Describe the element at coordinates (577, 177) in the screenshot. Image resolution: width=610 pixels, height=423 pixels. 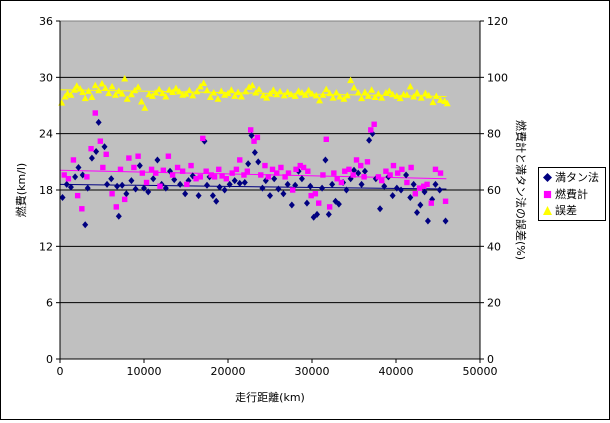
I see `legend-label: 満タン法` at that location.